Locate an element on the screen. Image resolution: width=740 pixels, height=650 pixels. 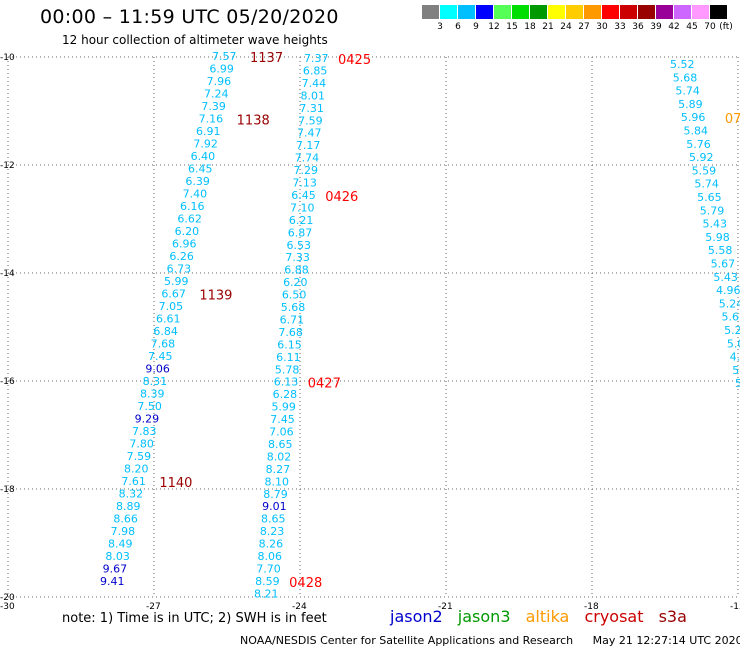
pass-time-label: 1140 is located at coordinates (175, 483).